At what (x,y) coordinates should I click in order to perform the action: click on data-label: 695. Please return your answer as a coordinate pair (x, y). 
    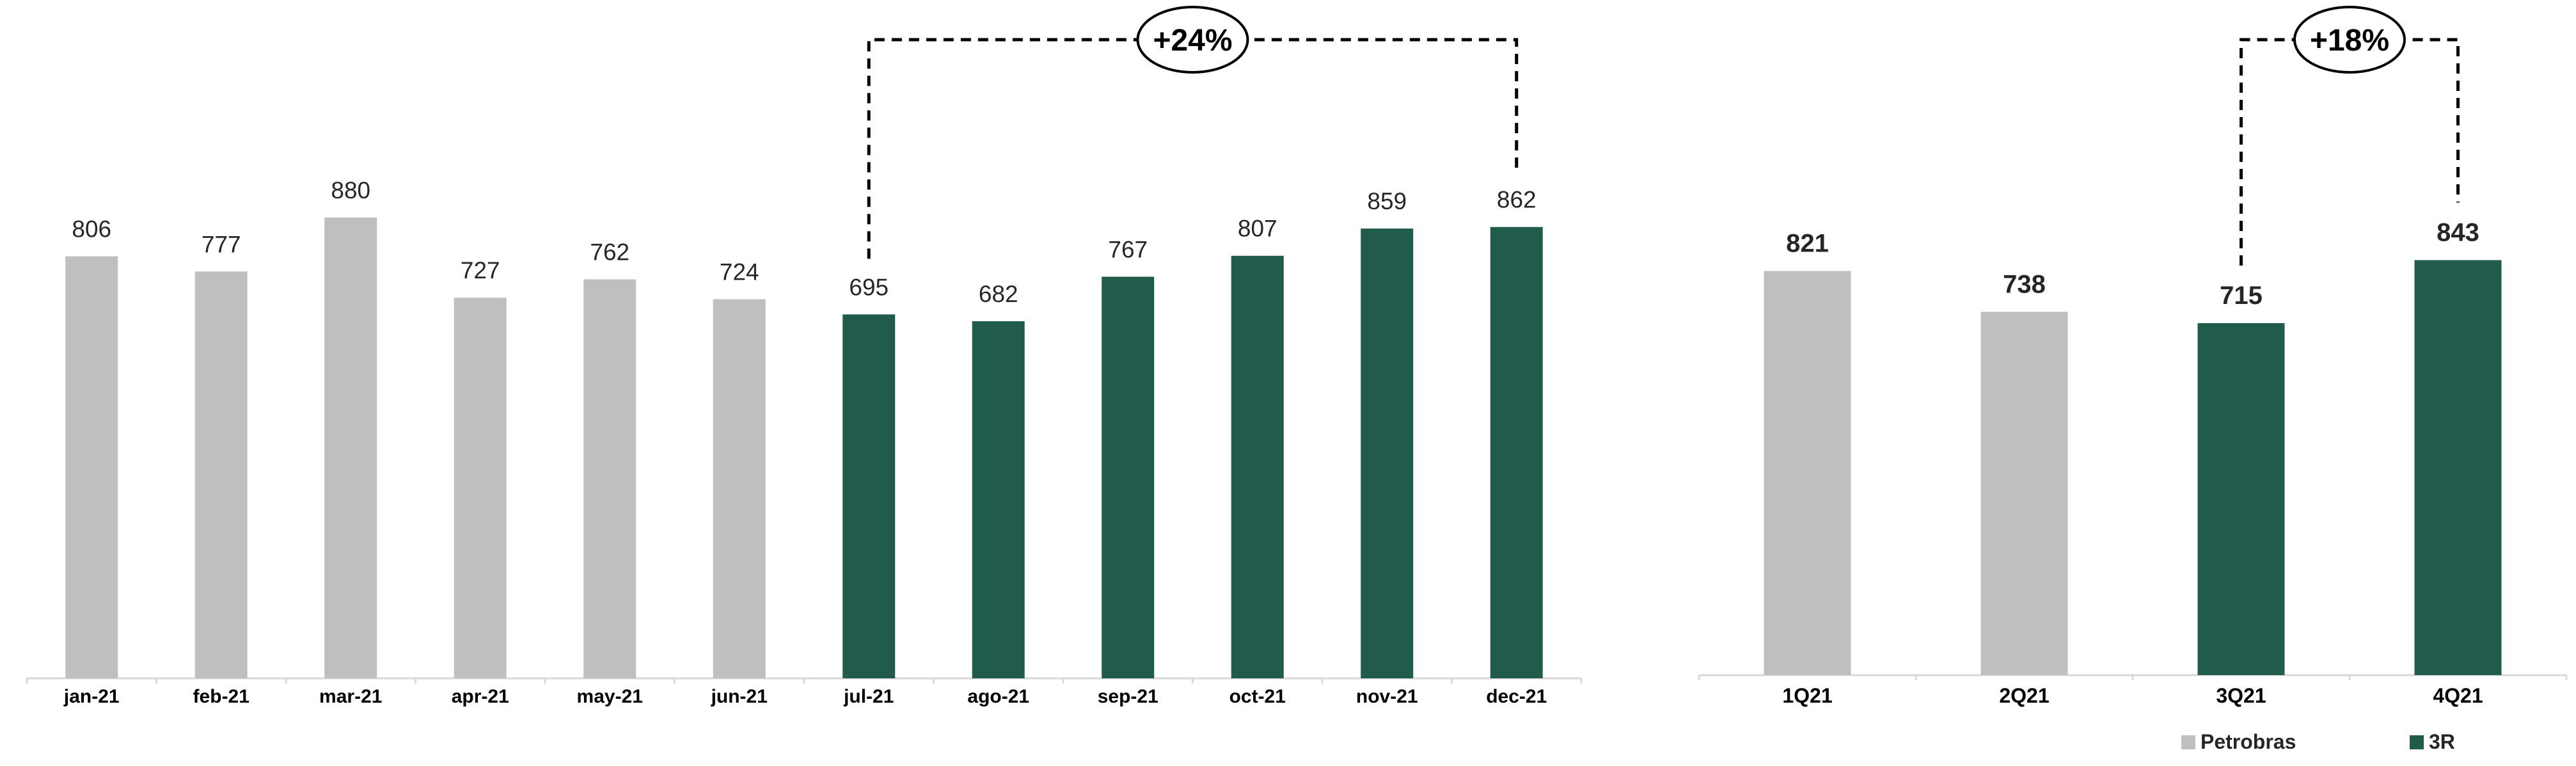
    Looking at the image, I should click on (869, 287).